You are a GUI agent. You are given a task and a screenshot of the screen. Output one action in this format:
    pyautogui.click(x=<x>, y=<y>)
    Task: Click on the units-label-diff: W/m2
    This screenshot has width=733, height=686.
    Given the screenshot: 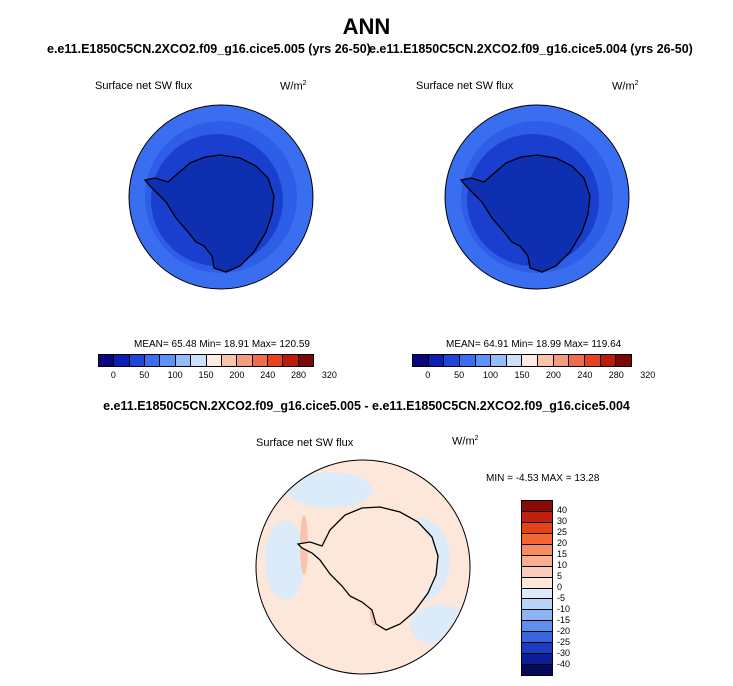 What is the action you would take?
    pyautogui.click(x=465, y=441)
    